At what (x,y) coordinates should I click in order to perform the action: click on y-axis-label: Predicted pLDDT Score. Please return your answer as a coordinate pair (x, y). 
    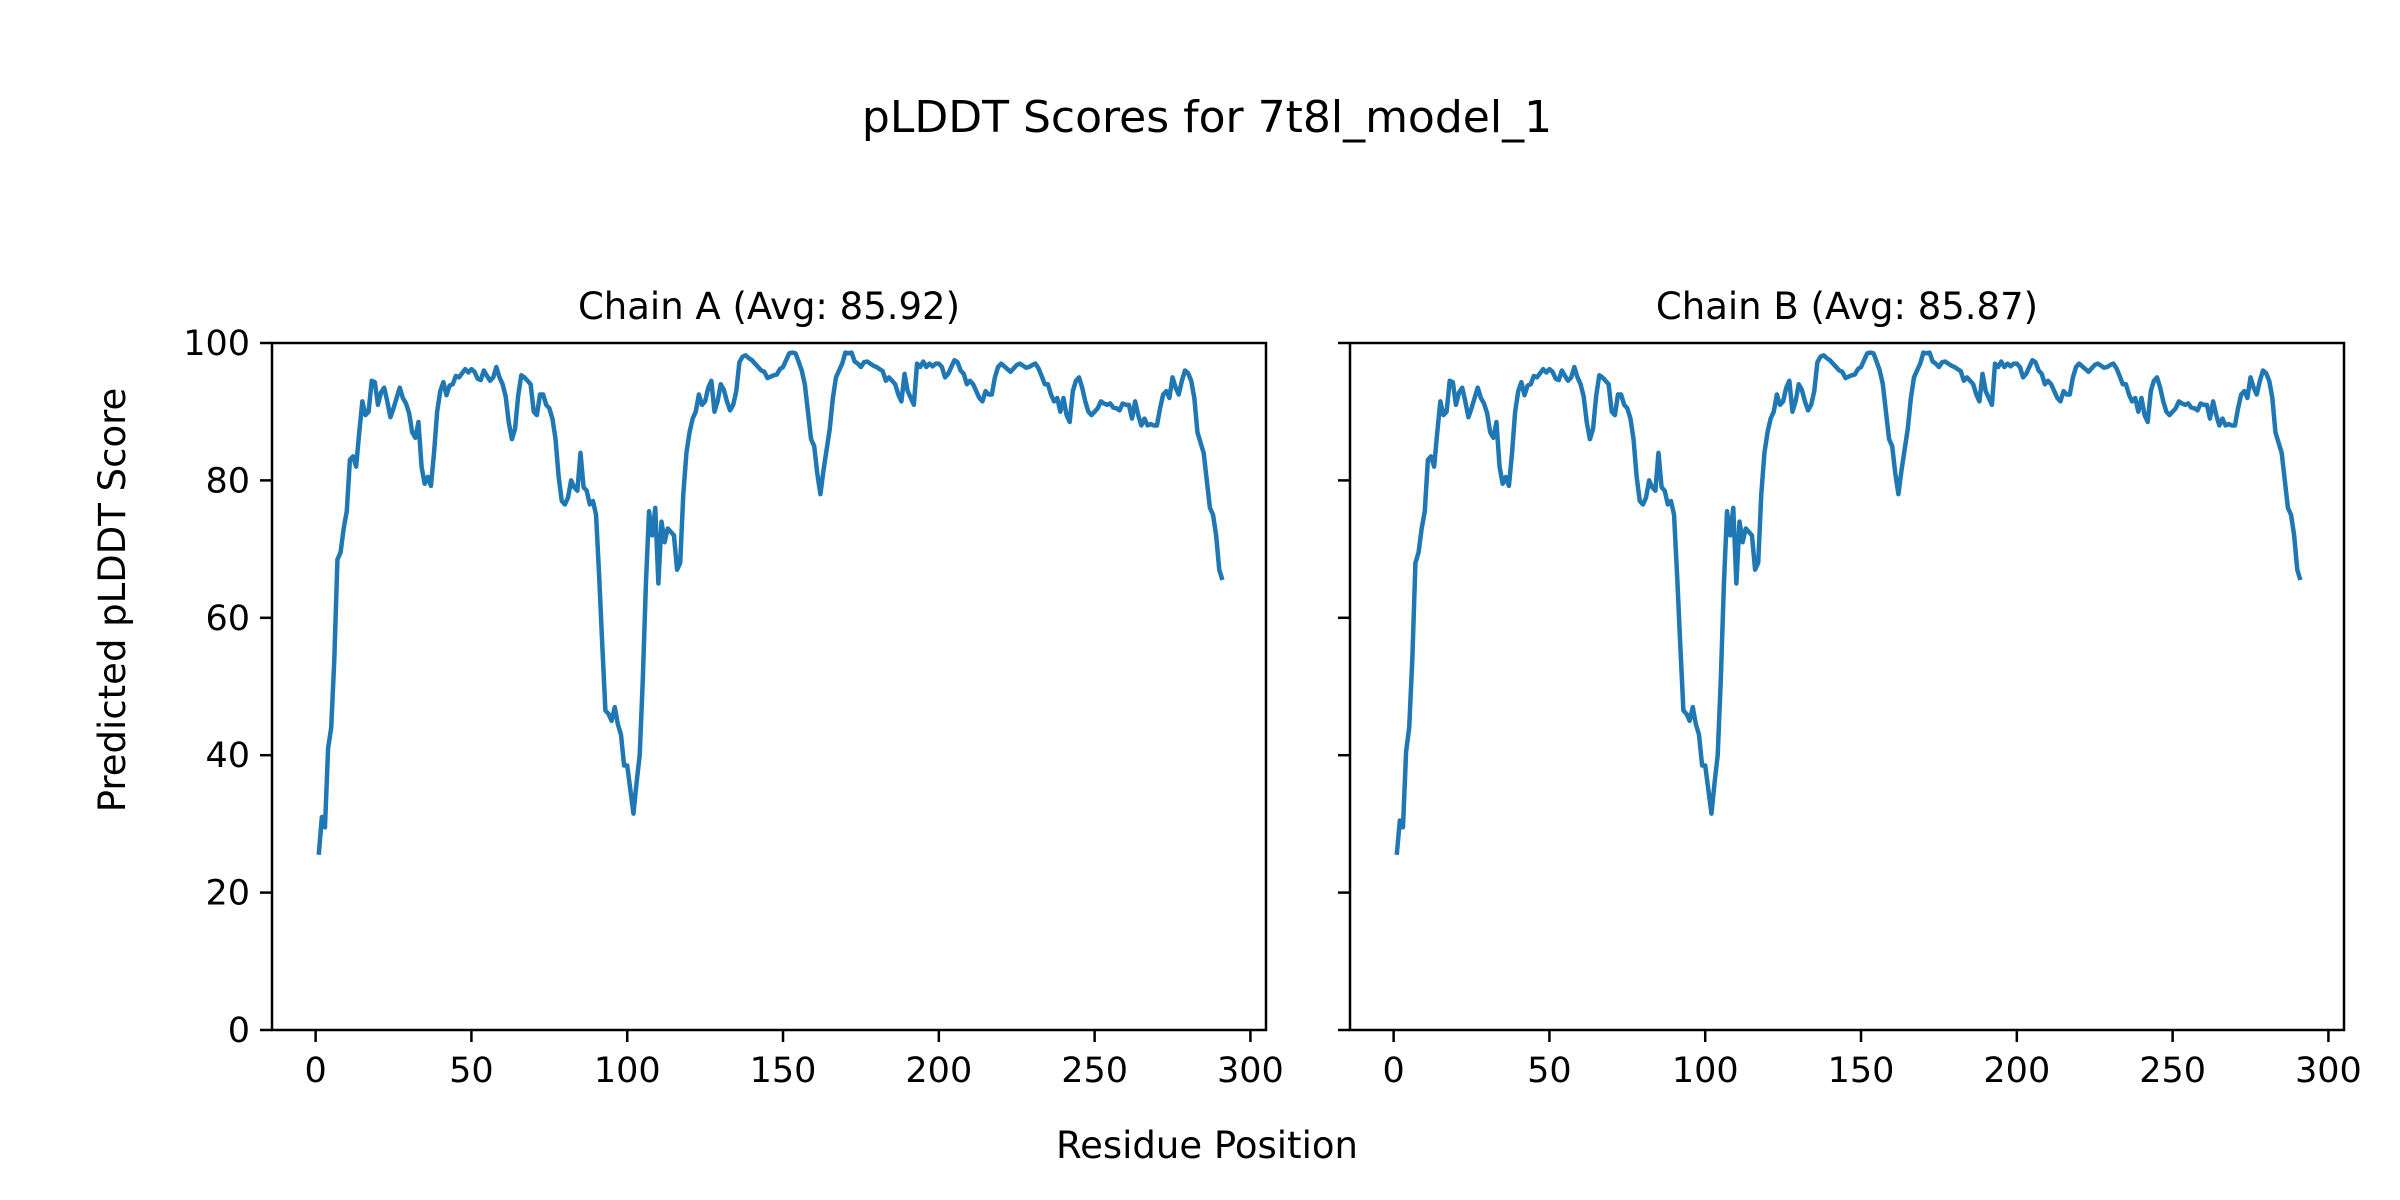
    Looking at the image, I should click on (112, 600).